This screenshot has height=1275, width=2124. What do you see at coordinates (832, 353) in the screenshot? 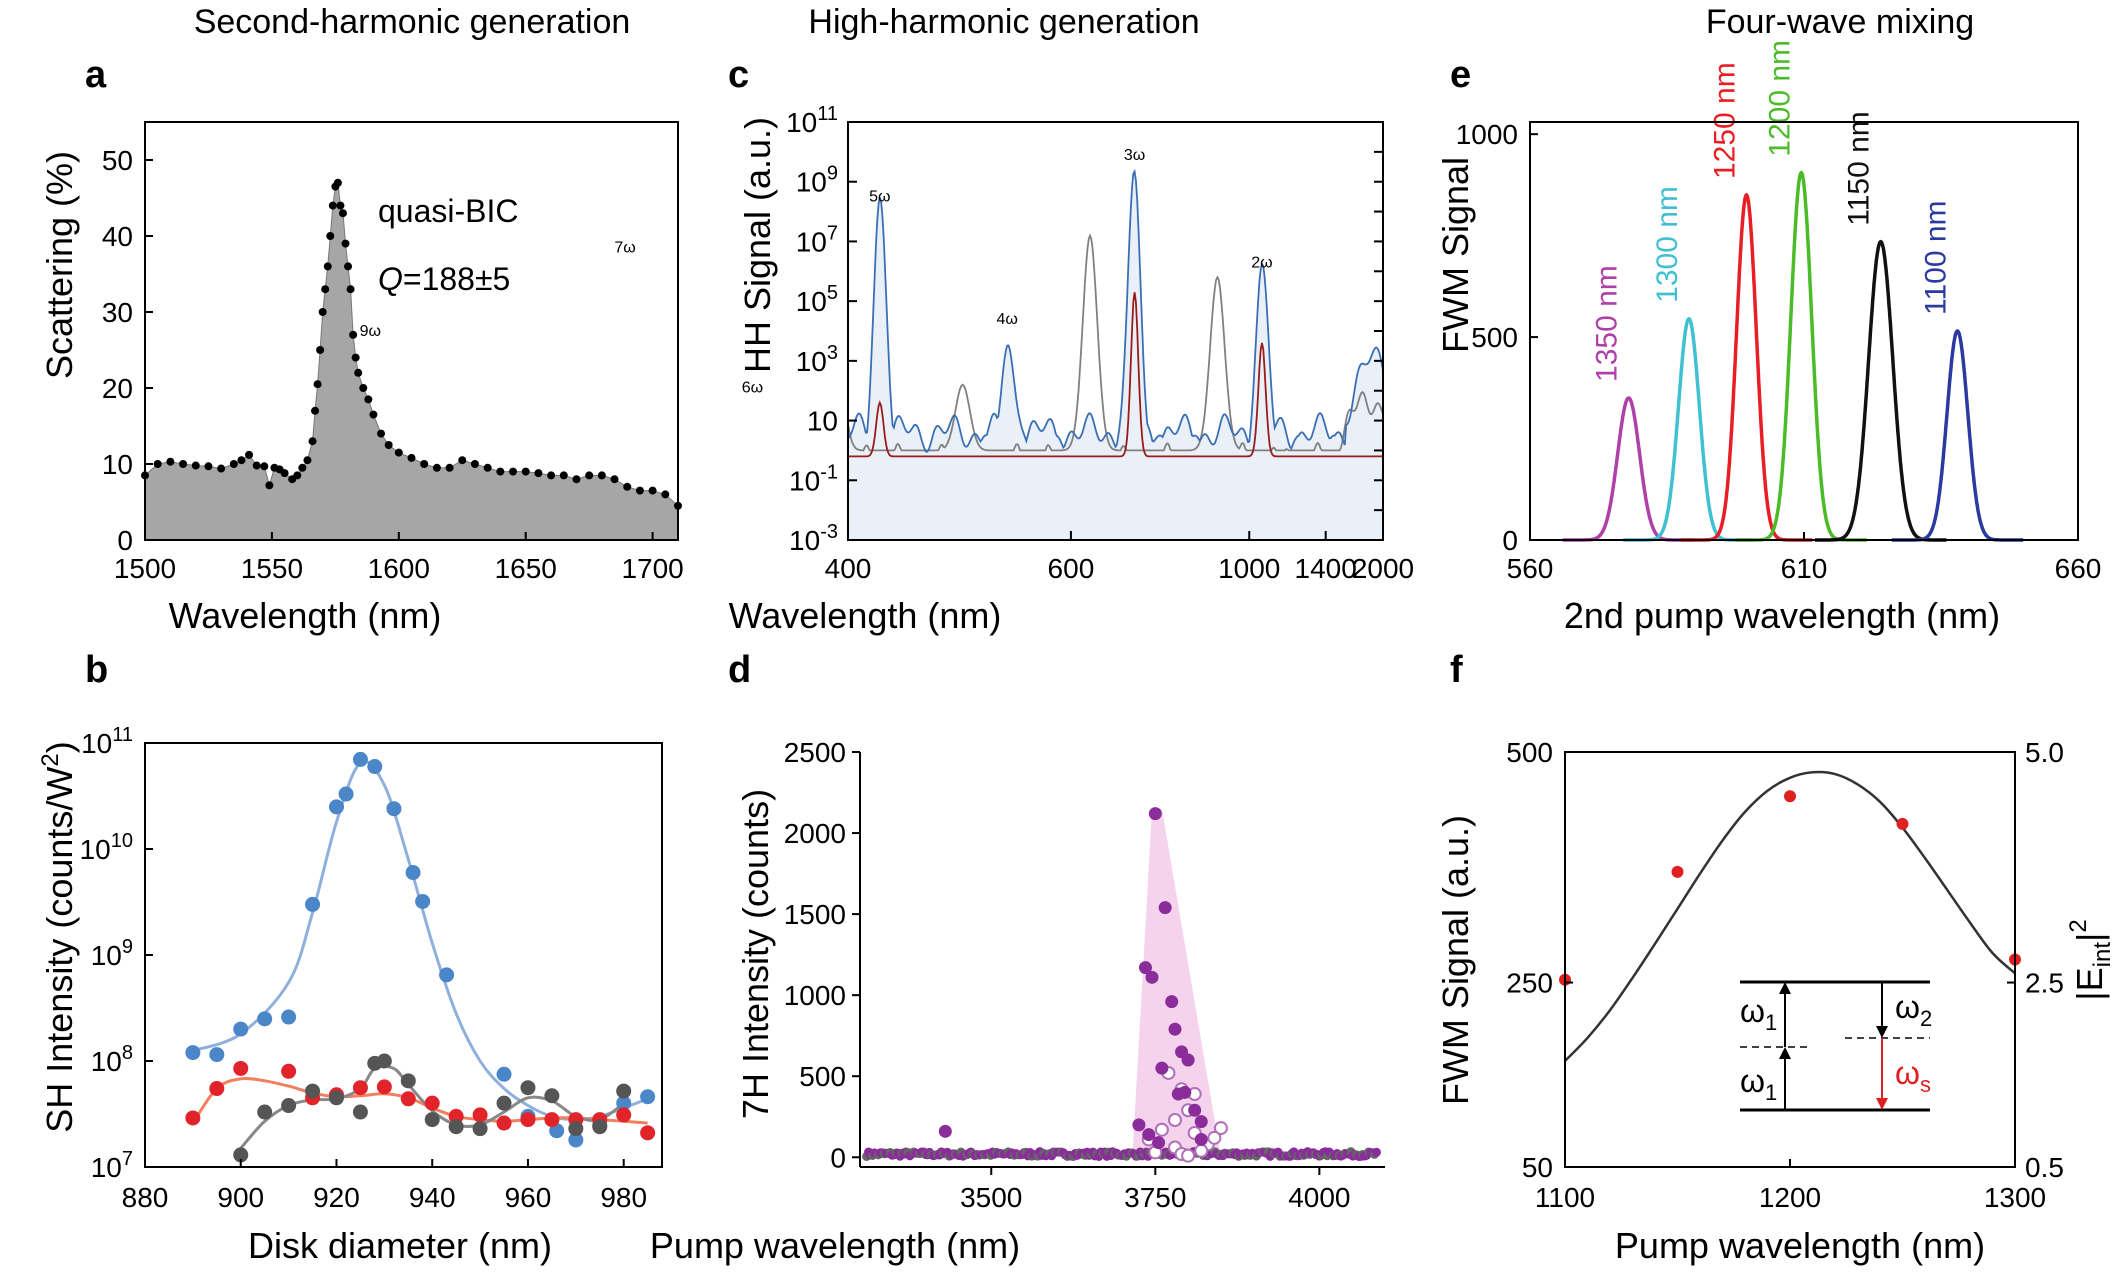
I see `c-y-tick-label-exp: 3` at bounding box center [832, 353].